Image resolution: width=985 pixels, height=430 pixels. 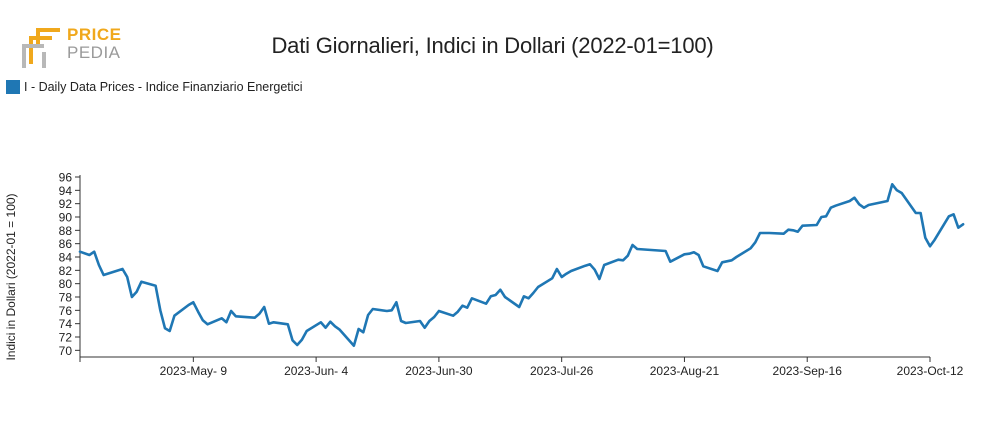 I want to click on y-tick-label: 86, so click(x=66, y=244).